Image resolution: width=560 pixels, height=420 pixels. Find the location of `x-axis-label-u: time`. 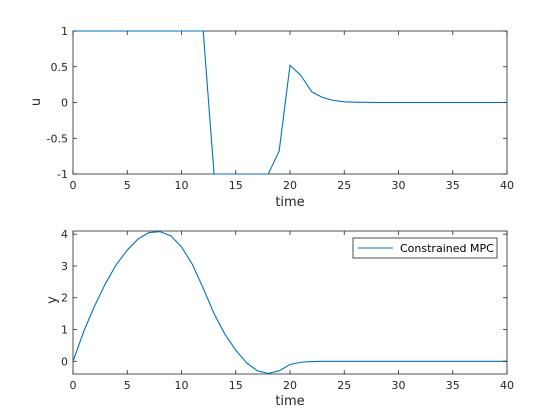

x-axis-label-u: time is located at coordinates (289, 202).